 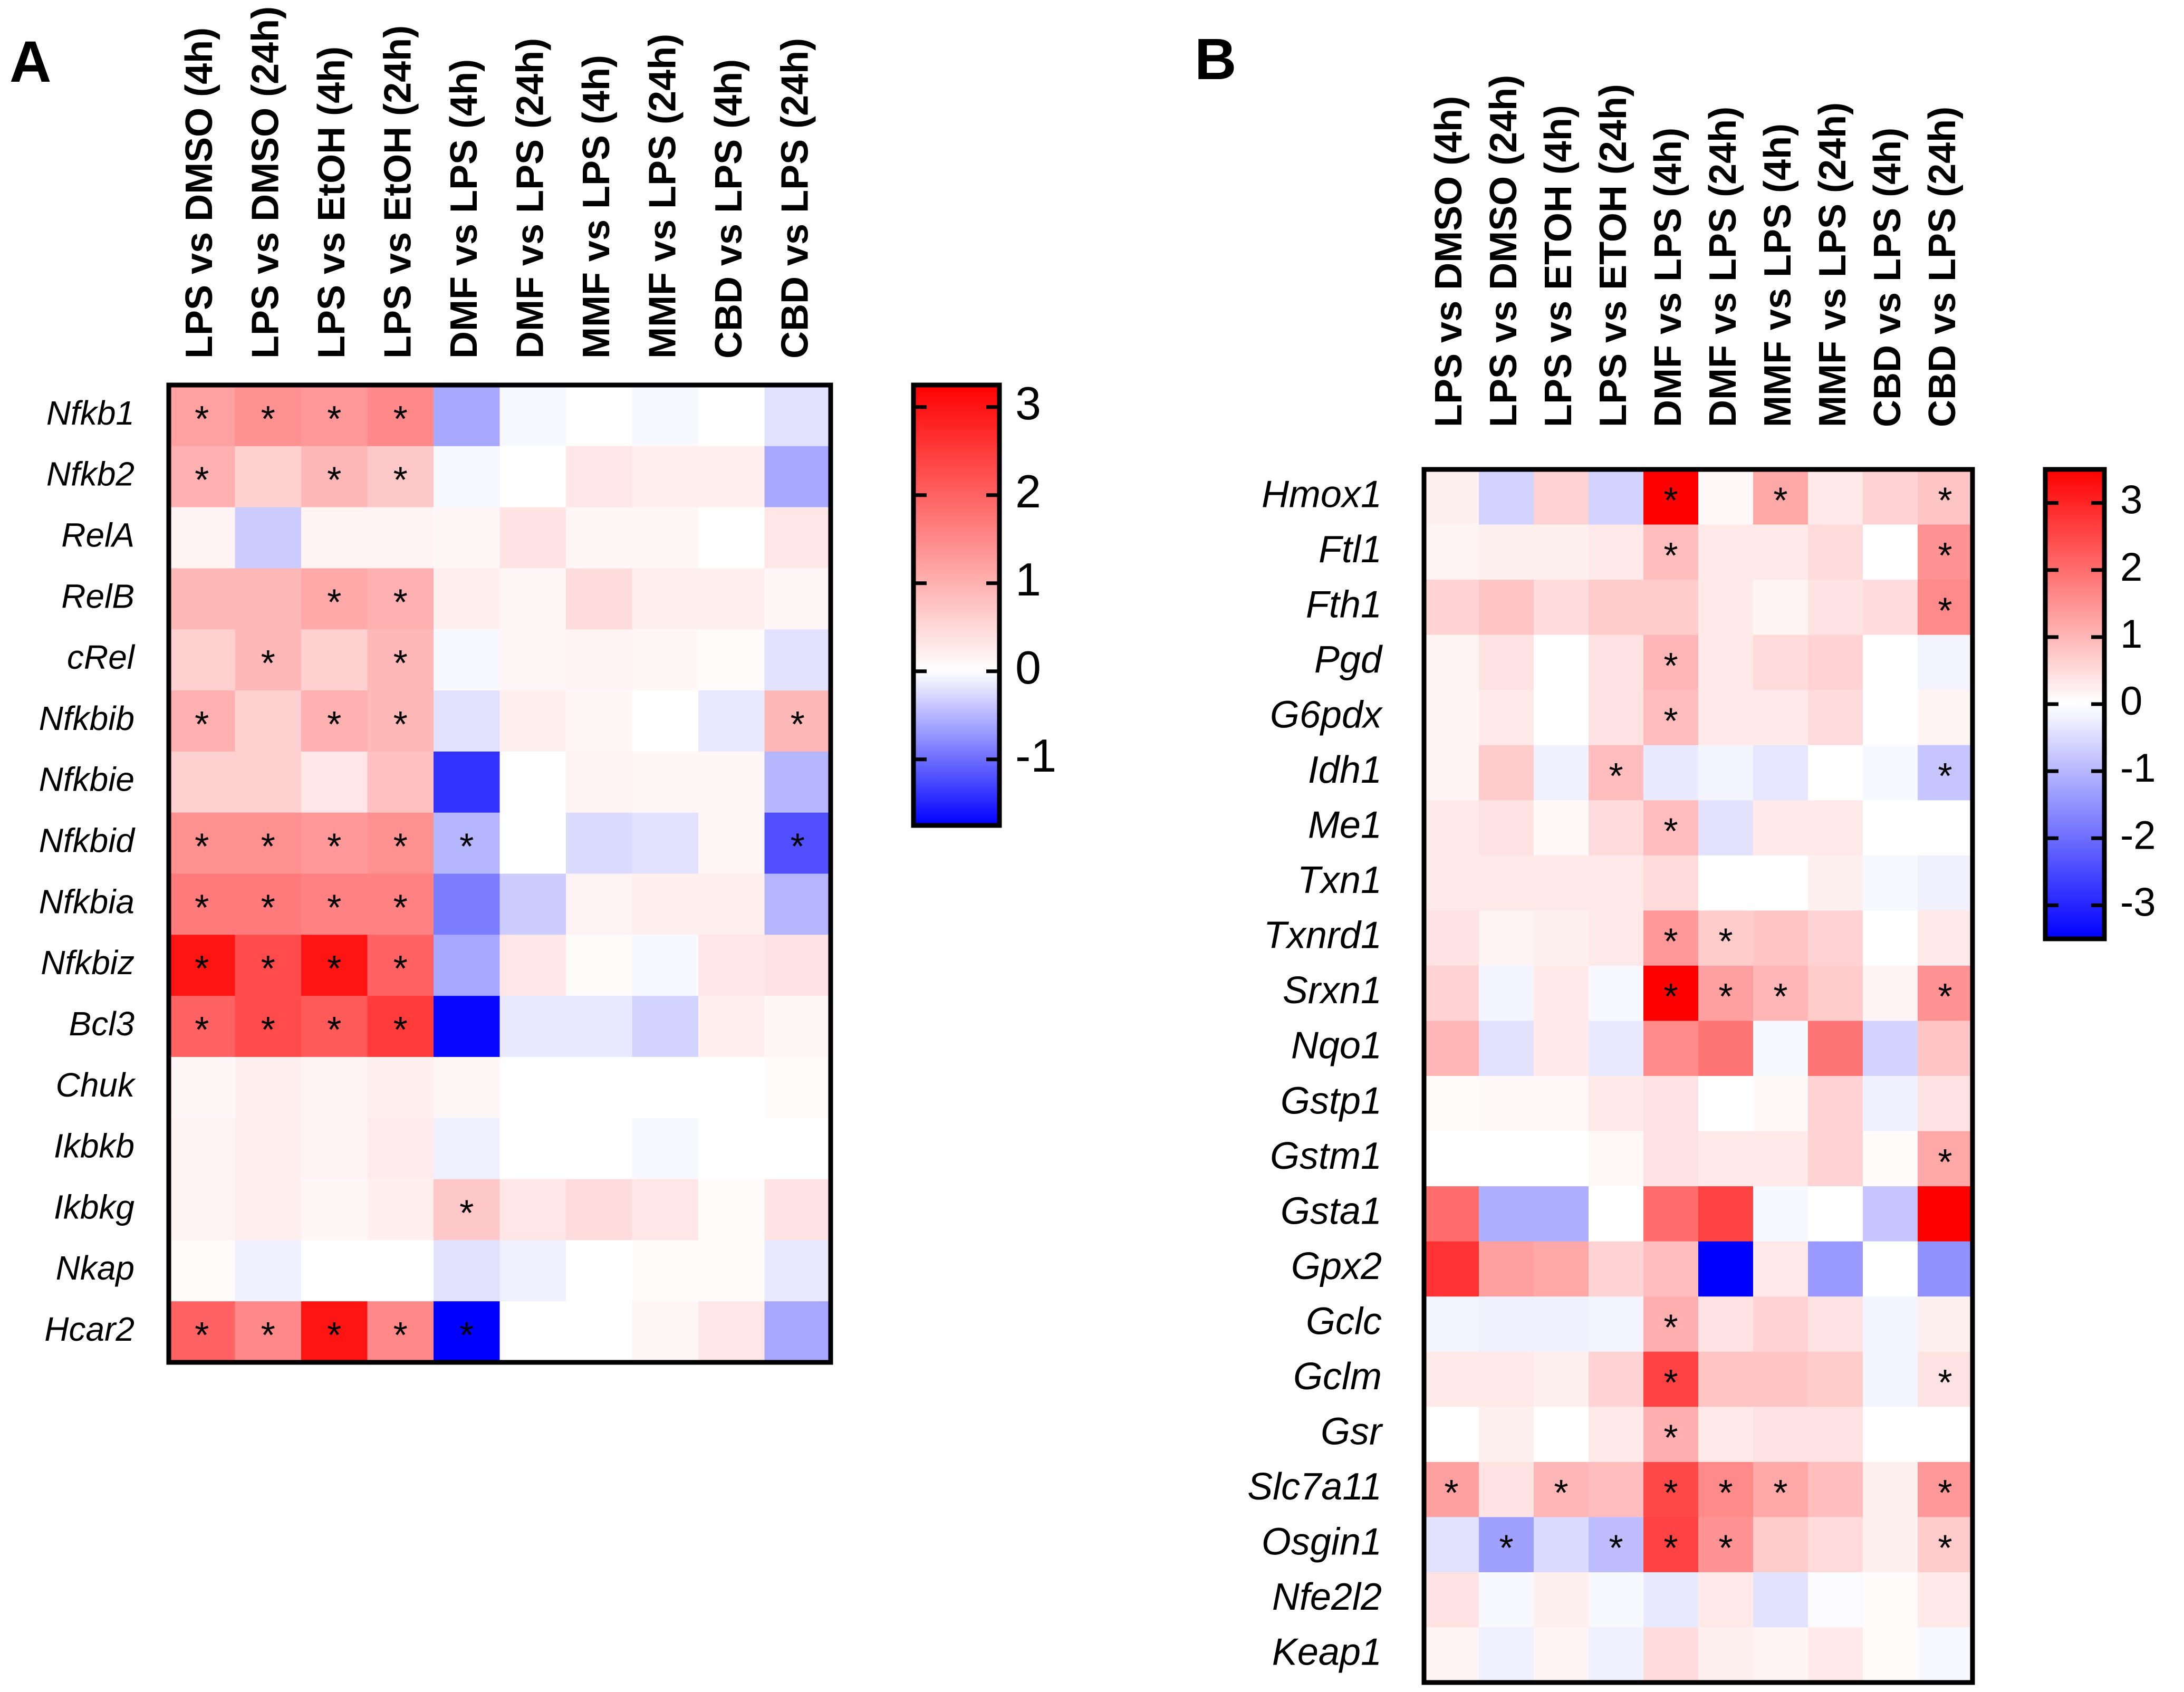 I want to click on colorbar-tick-label: -2, so click(x=2138, y=835).